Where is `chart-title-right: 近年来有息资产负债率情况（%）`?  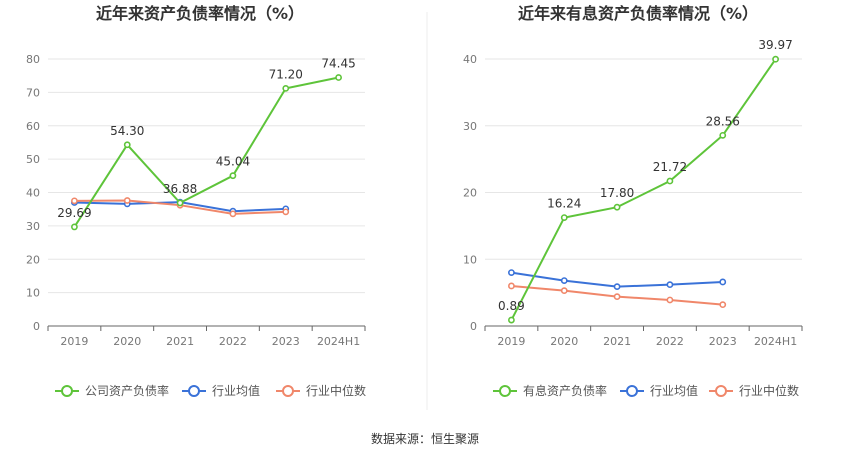
chart-title-right: 近年来有息资产负债率情况（%） is located at coordinates (638, 13).